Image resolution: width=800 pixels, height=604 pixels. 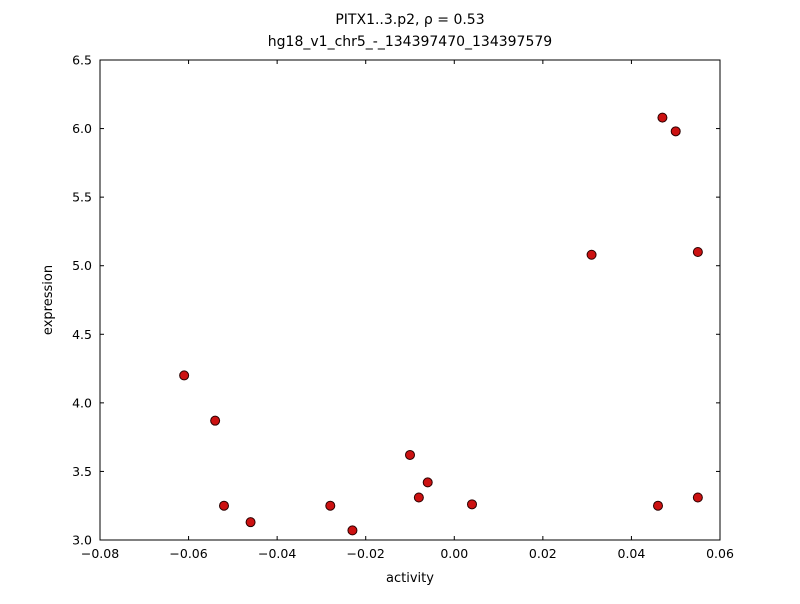 I want to click on y-axis-label: expression, so click(x=48, y=300).